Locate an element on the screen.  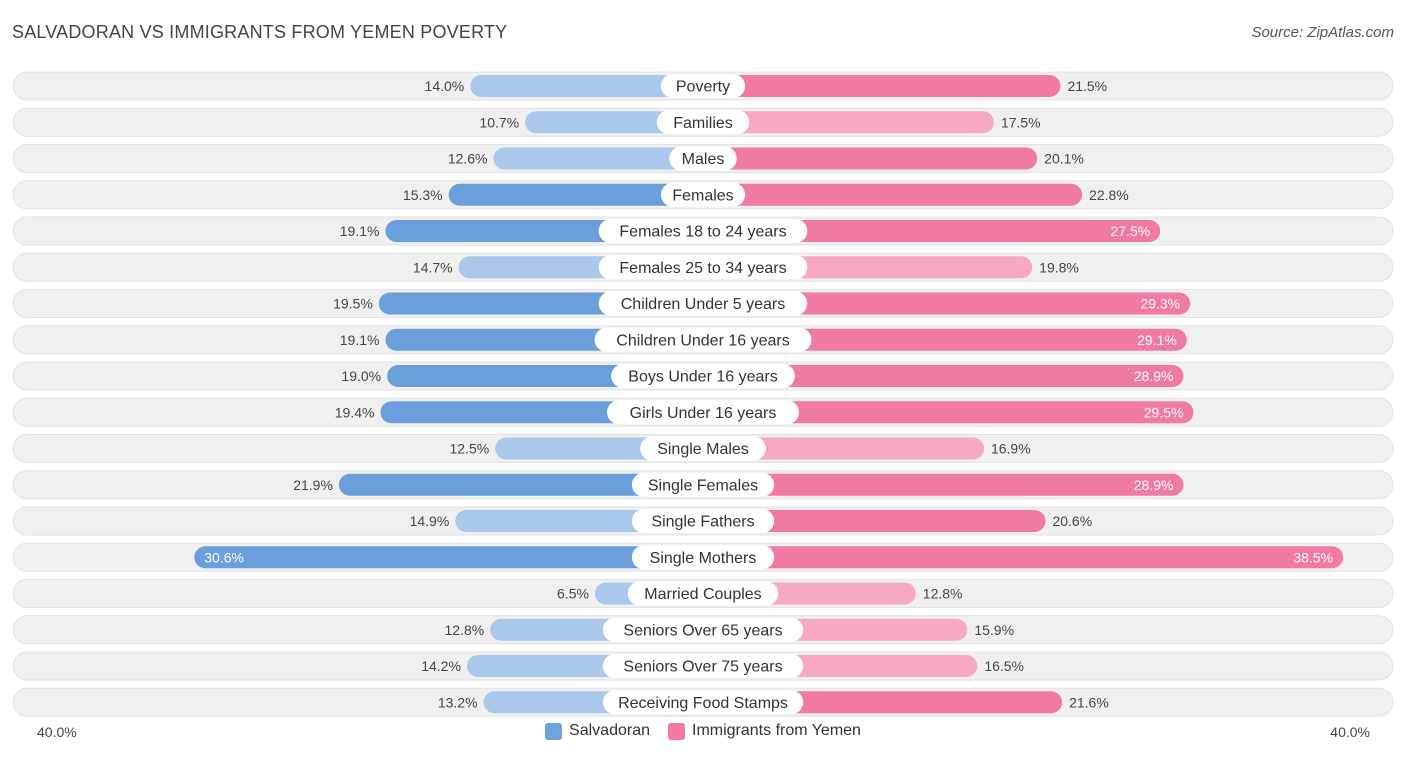
category-label: Receiving Food Stamps is located at coordinates (703, 703).